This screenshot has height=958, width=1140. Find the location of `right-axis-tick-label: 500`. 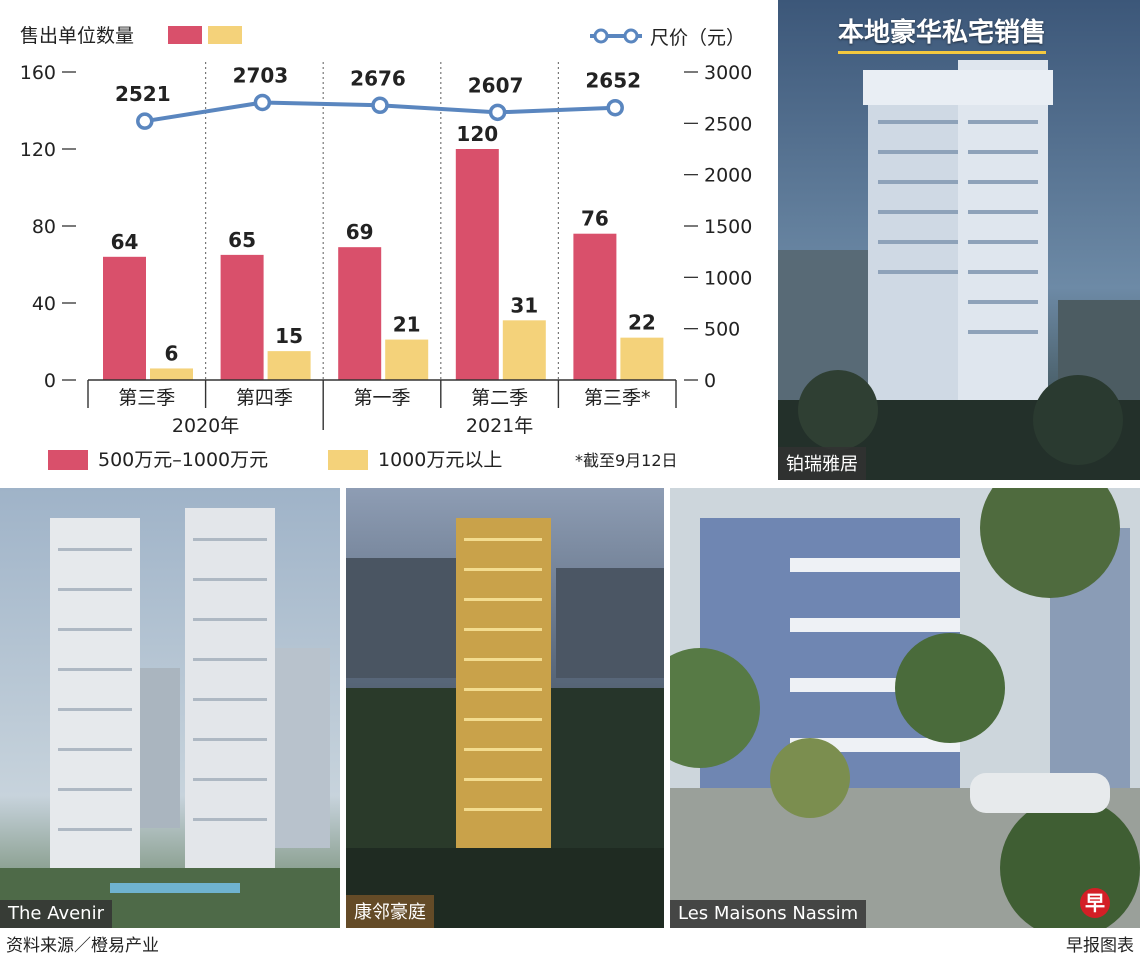

right-axis-tick-label: 500 is located at coordinates (722, 330).